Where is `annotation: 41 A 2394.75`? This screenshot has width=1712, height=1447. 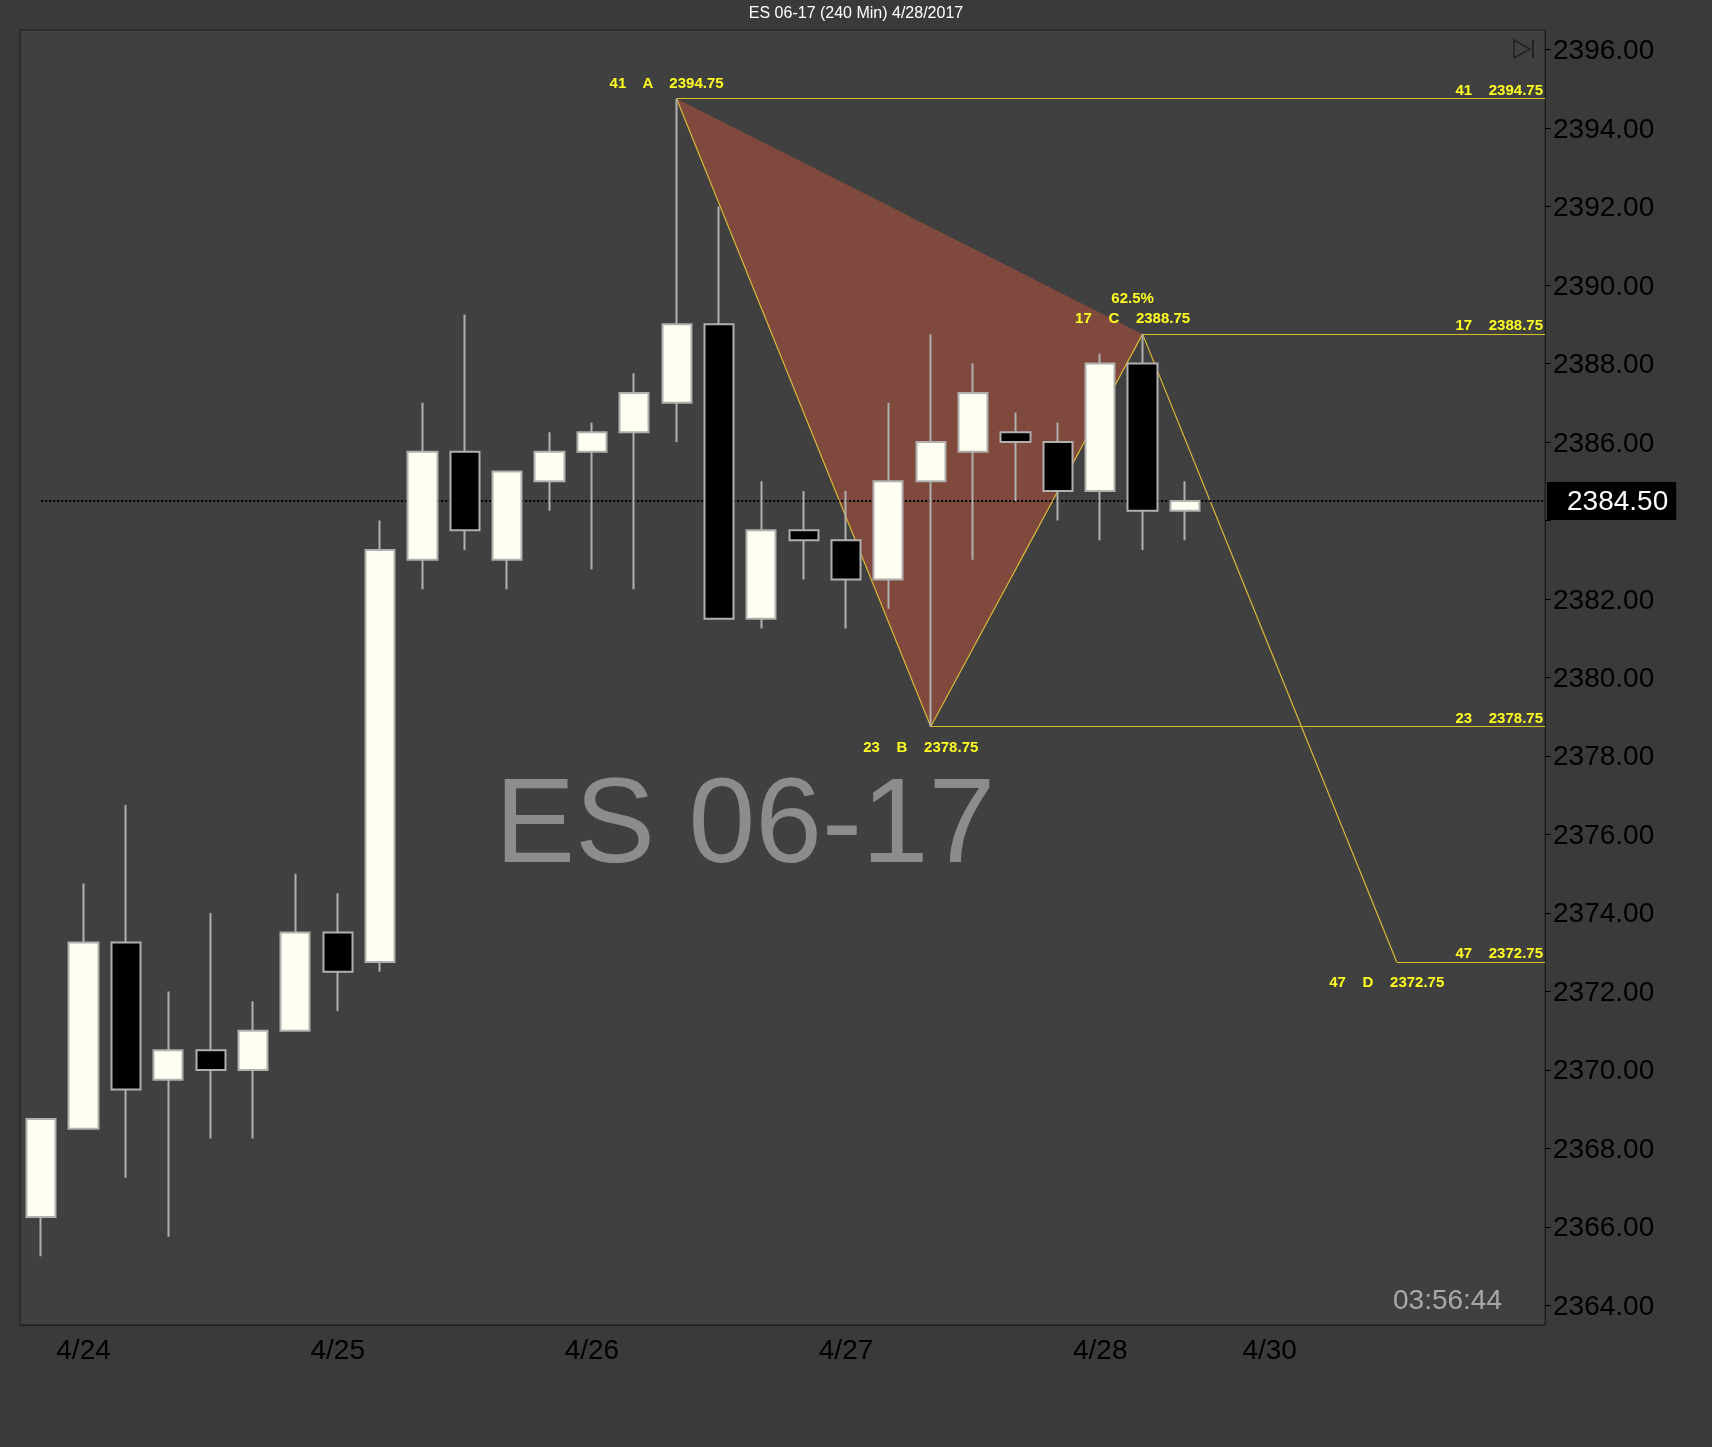
annotation: 41 A 2394.75 is located at coordinates (666, 82).